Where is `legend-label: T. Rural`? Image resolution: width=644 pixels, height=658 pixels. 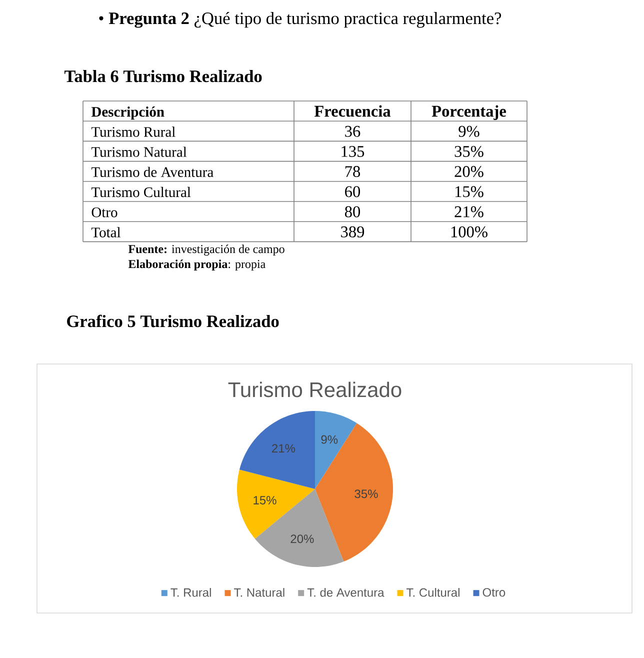
legend-label: T. Rural is located at coordinates (190, 592).